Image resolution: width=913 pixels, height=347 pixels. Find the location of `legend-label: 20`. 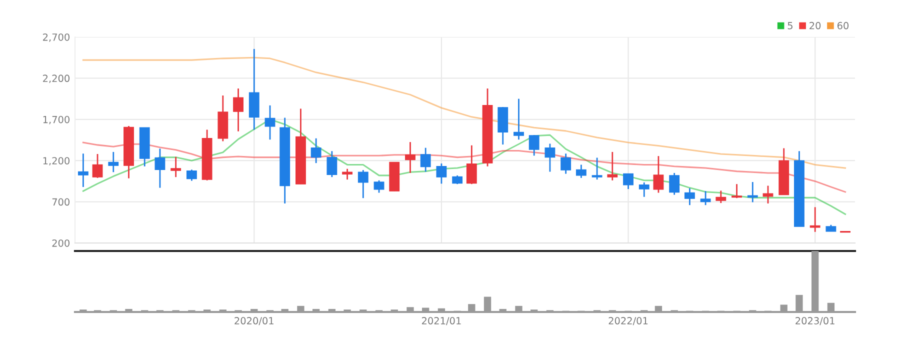

legend-label: 20 is located at coordinates (815, 26).